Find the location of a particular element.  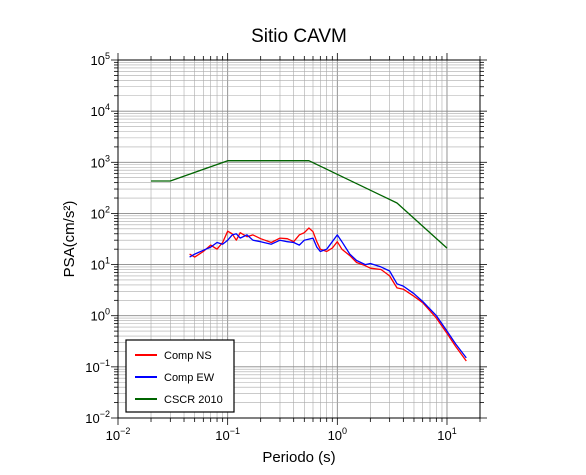

series-line-comp-ns is located at coordinates (328, 294).